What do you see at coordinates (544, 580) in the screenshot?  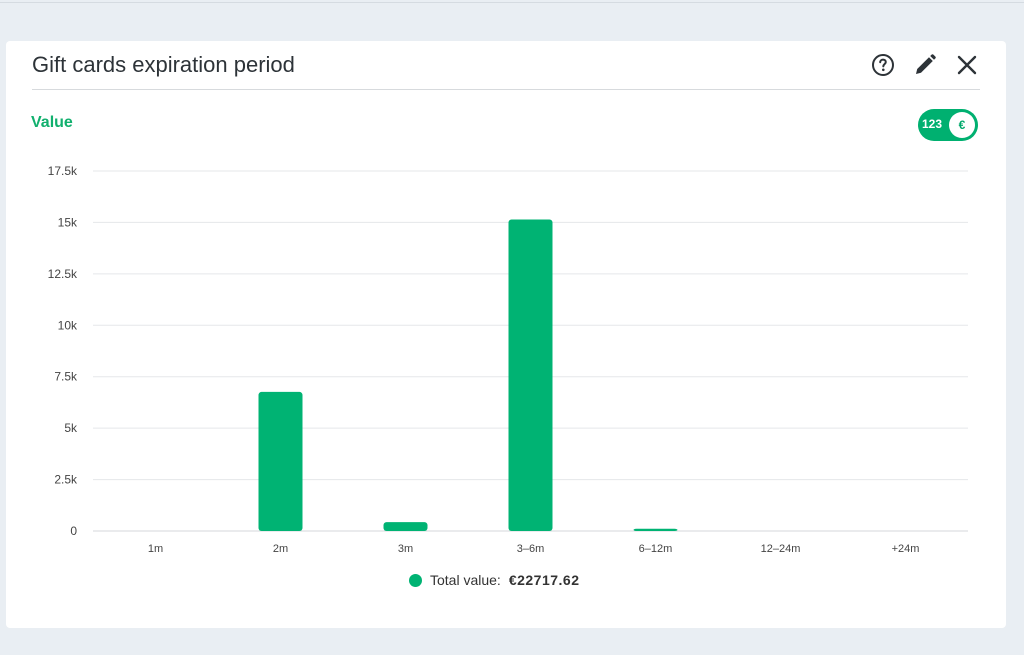 I see `legend-total-value: €22717.62` at bounding box center [544, 580].